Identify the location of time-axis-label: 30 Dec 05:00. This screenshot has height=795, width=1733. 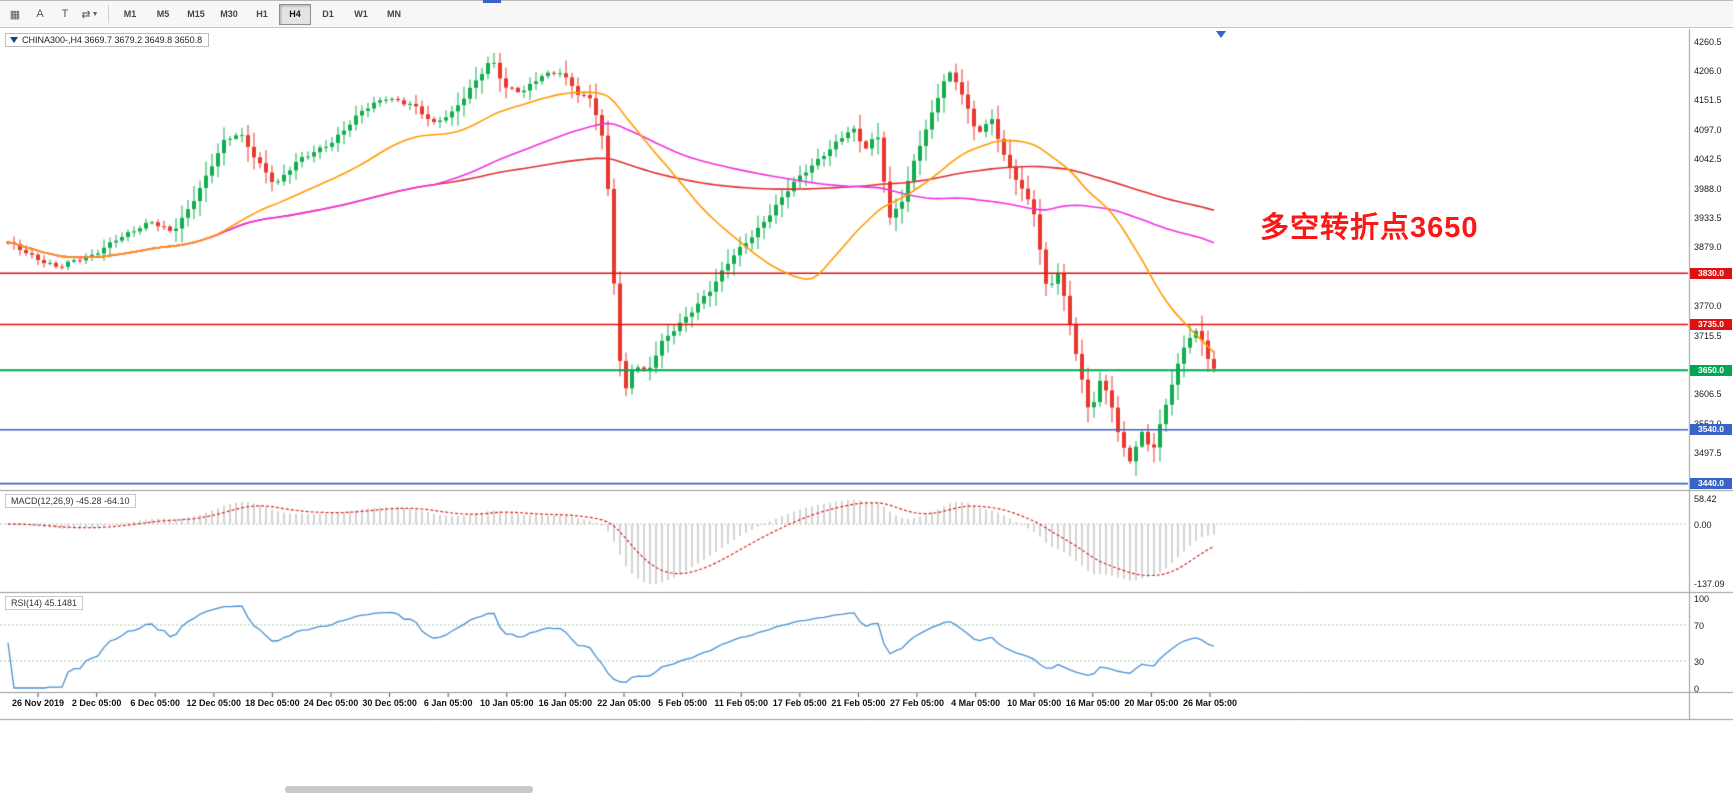
(389, 703).